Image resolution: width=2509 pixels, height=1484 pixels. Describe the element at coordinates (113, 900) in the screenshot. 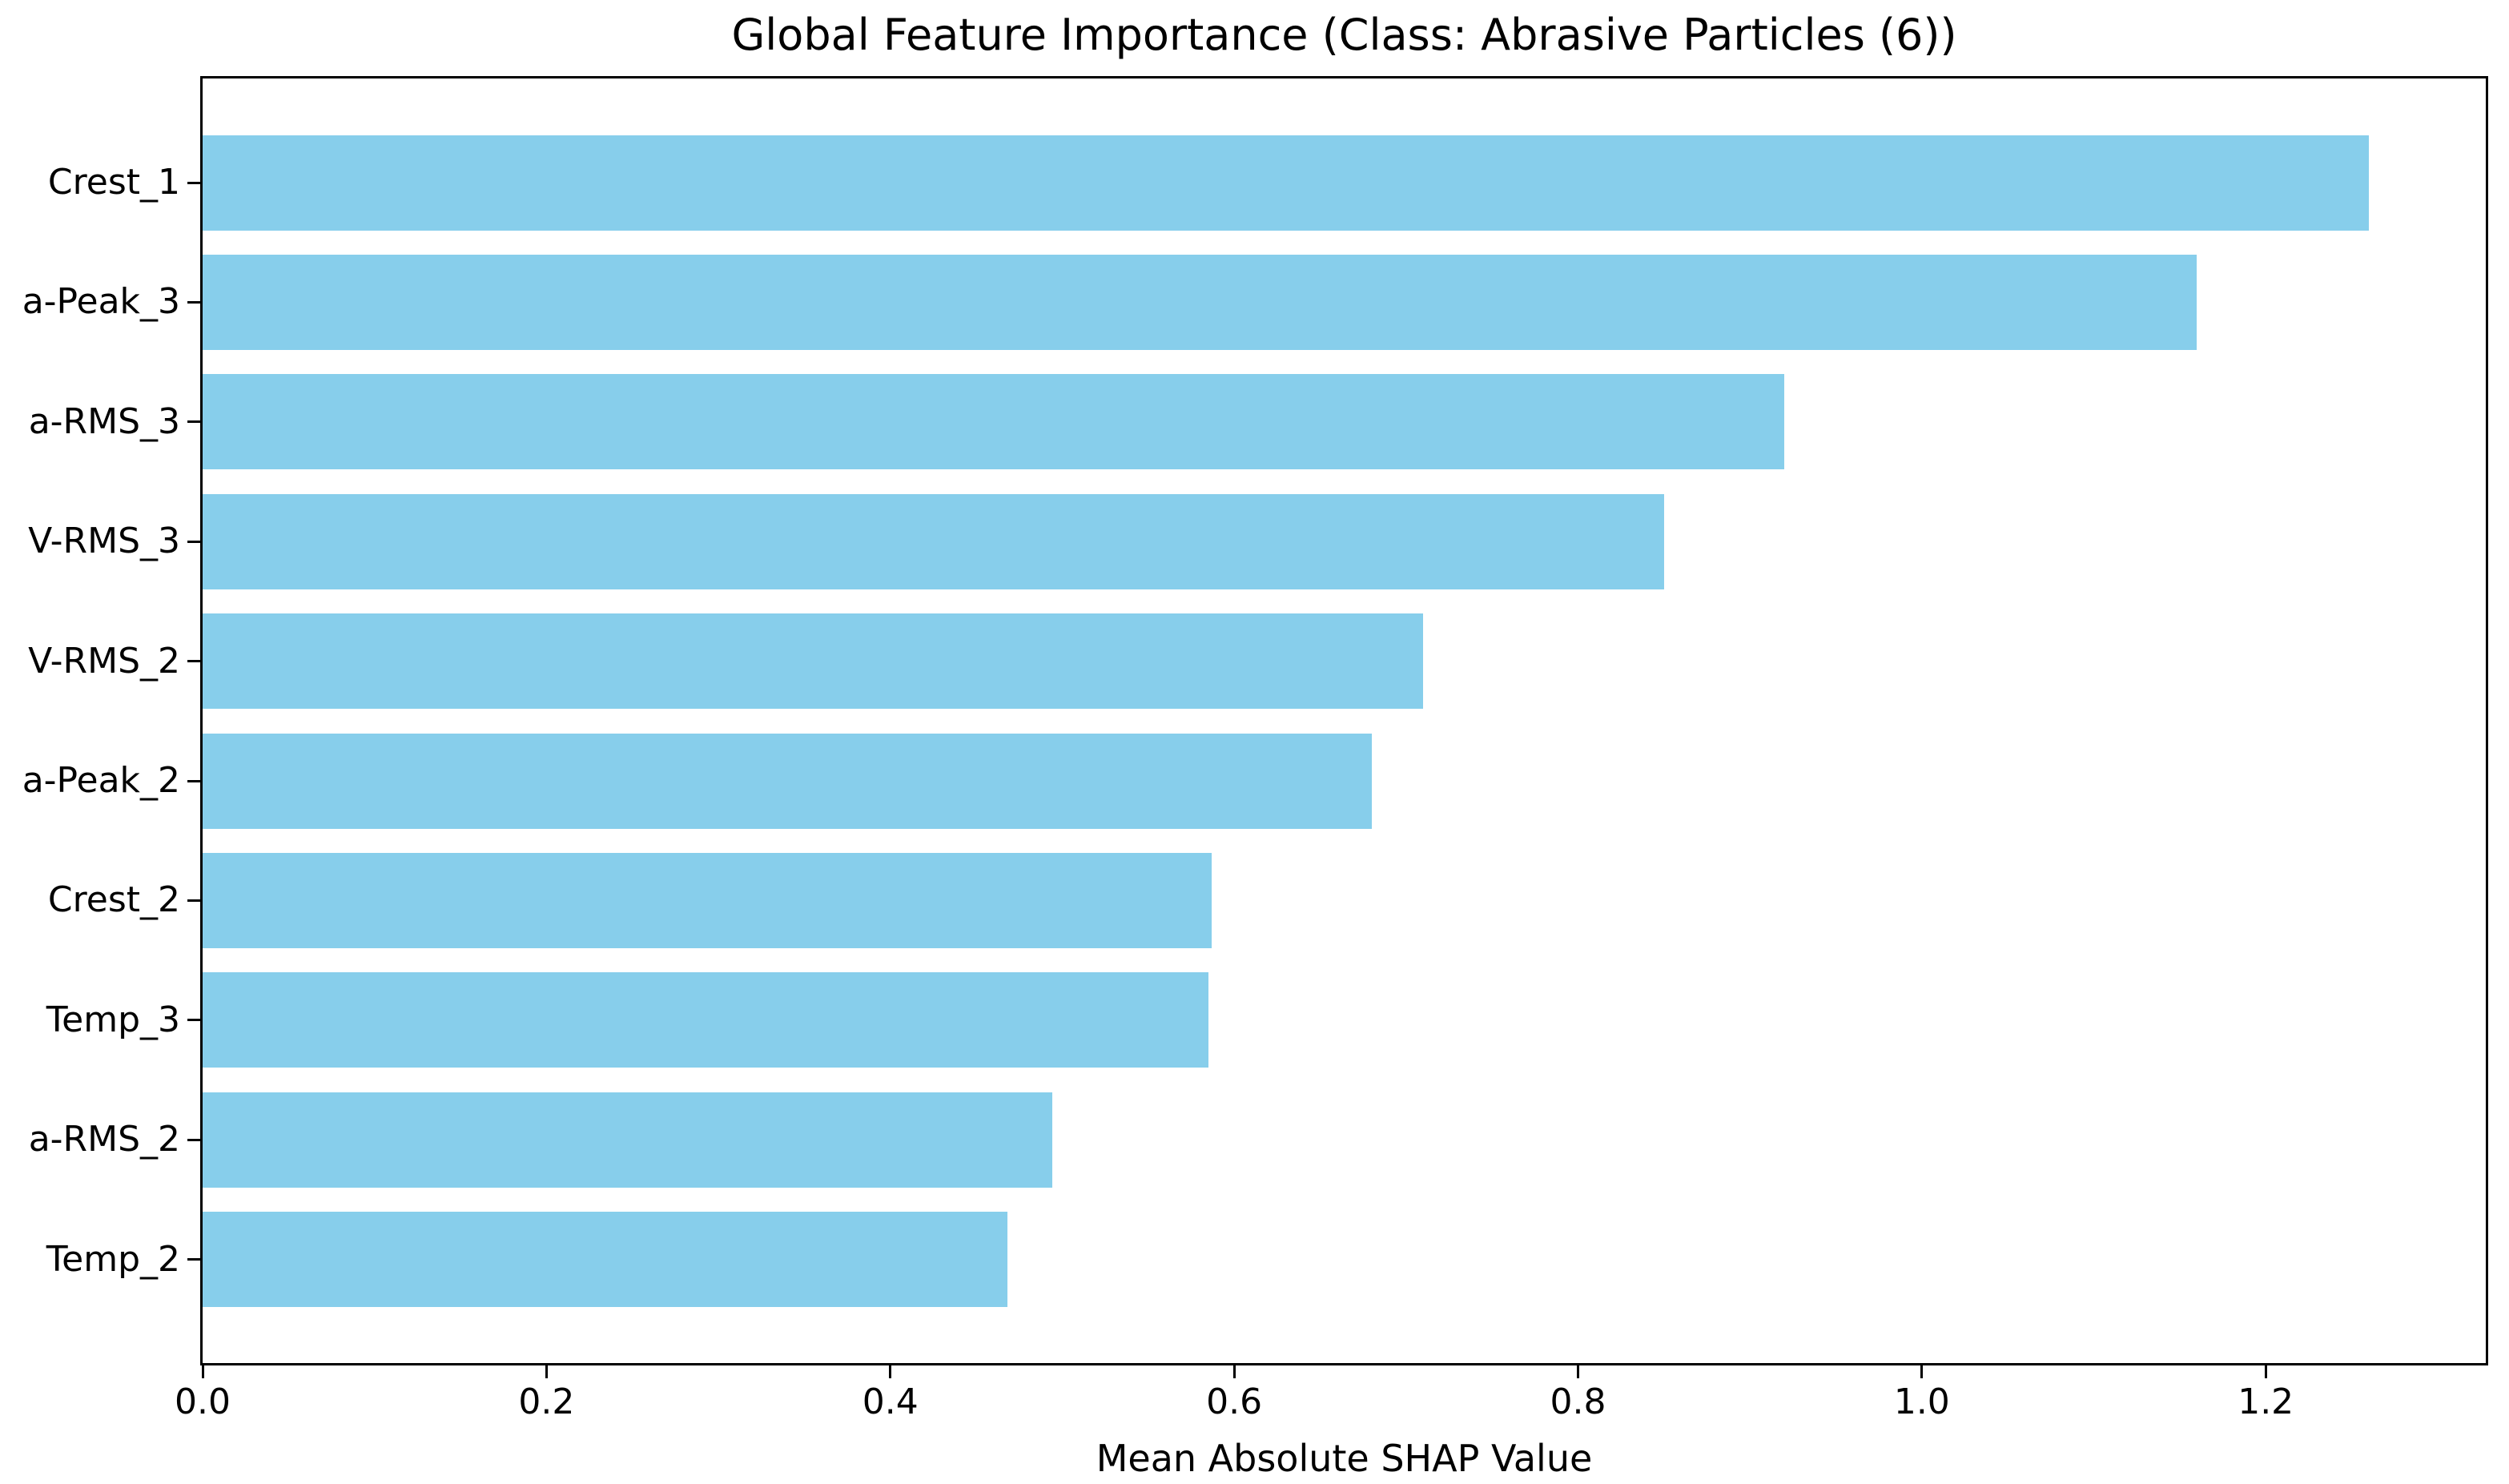

I see `y-tick-label-crest-2: Crest_2` at that location.